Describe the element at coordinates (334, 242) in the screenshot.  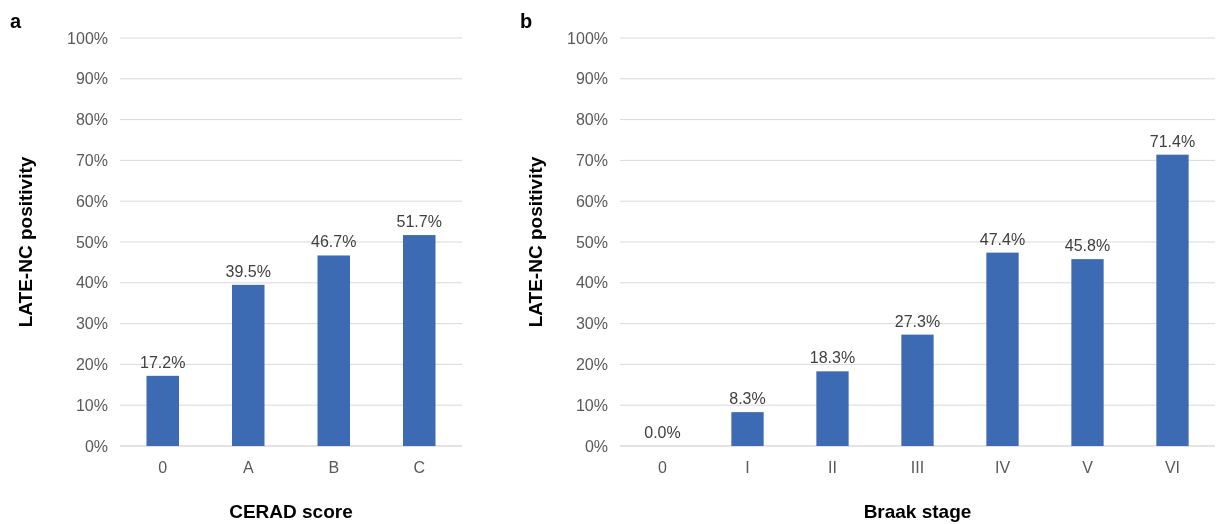
I see `data-label: 46.7%` at that location.